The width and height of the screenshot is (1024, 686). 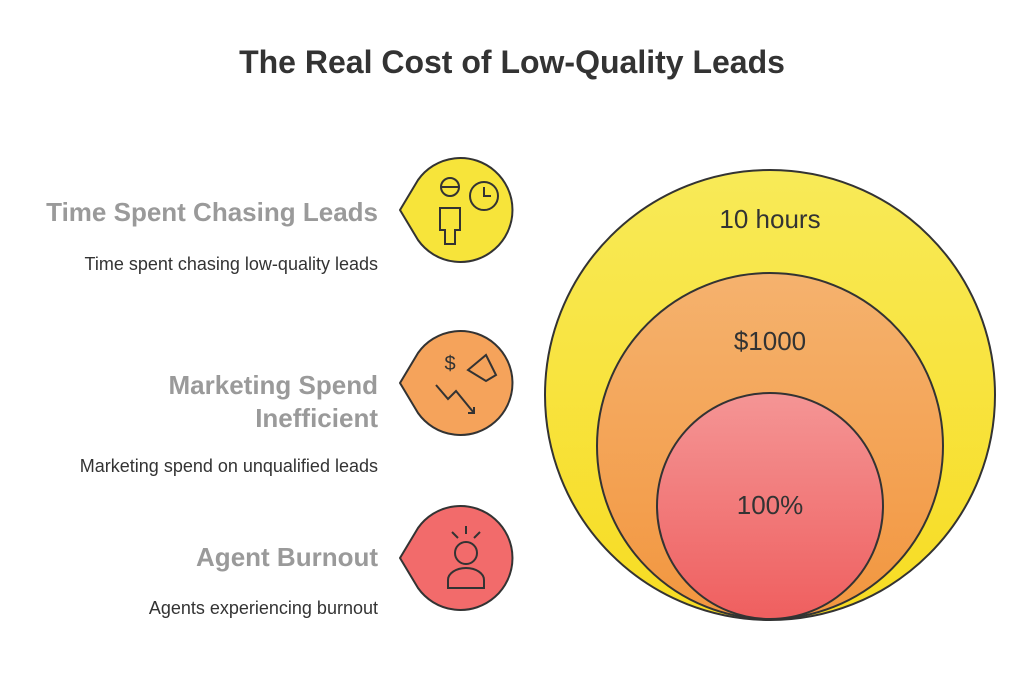 I want to click on circle-value: 10 hours, so click(x=769, y=219).